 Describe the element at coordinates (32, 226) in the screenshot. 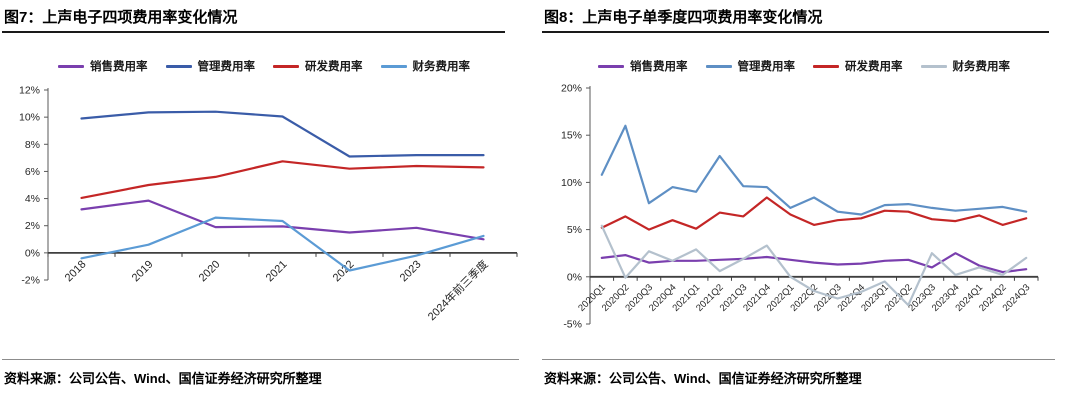

I see `svg-text: 2%` at that location.